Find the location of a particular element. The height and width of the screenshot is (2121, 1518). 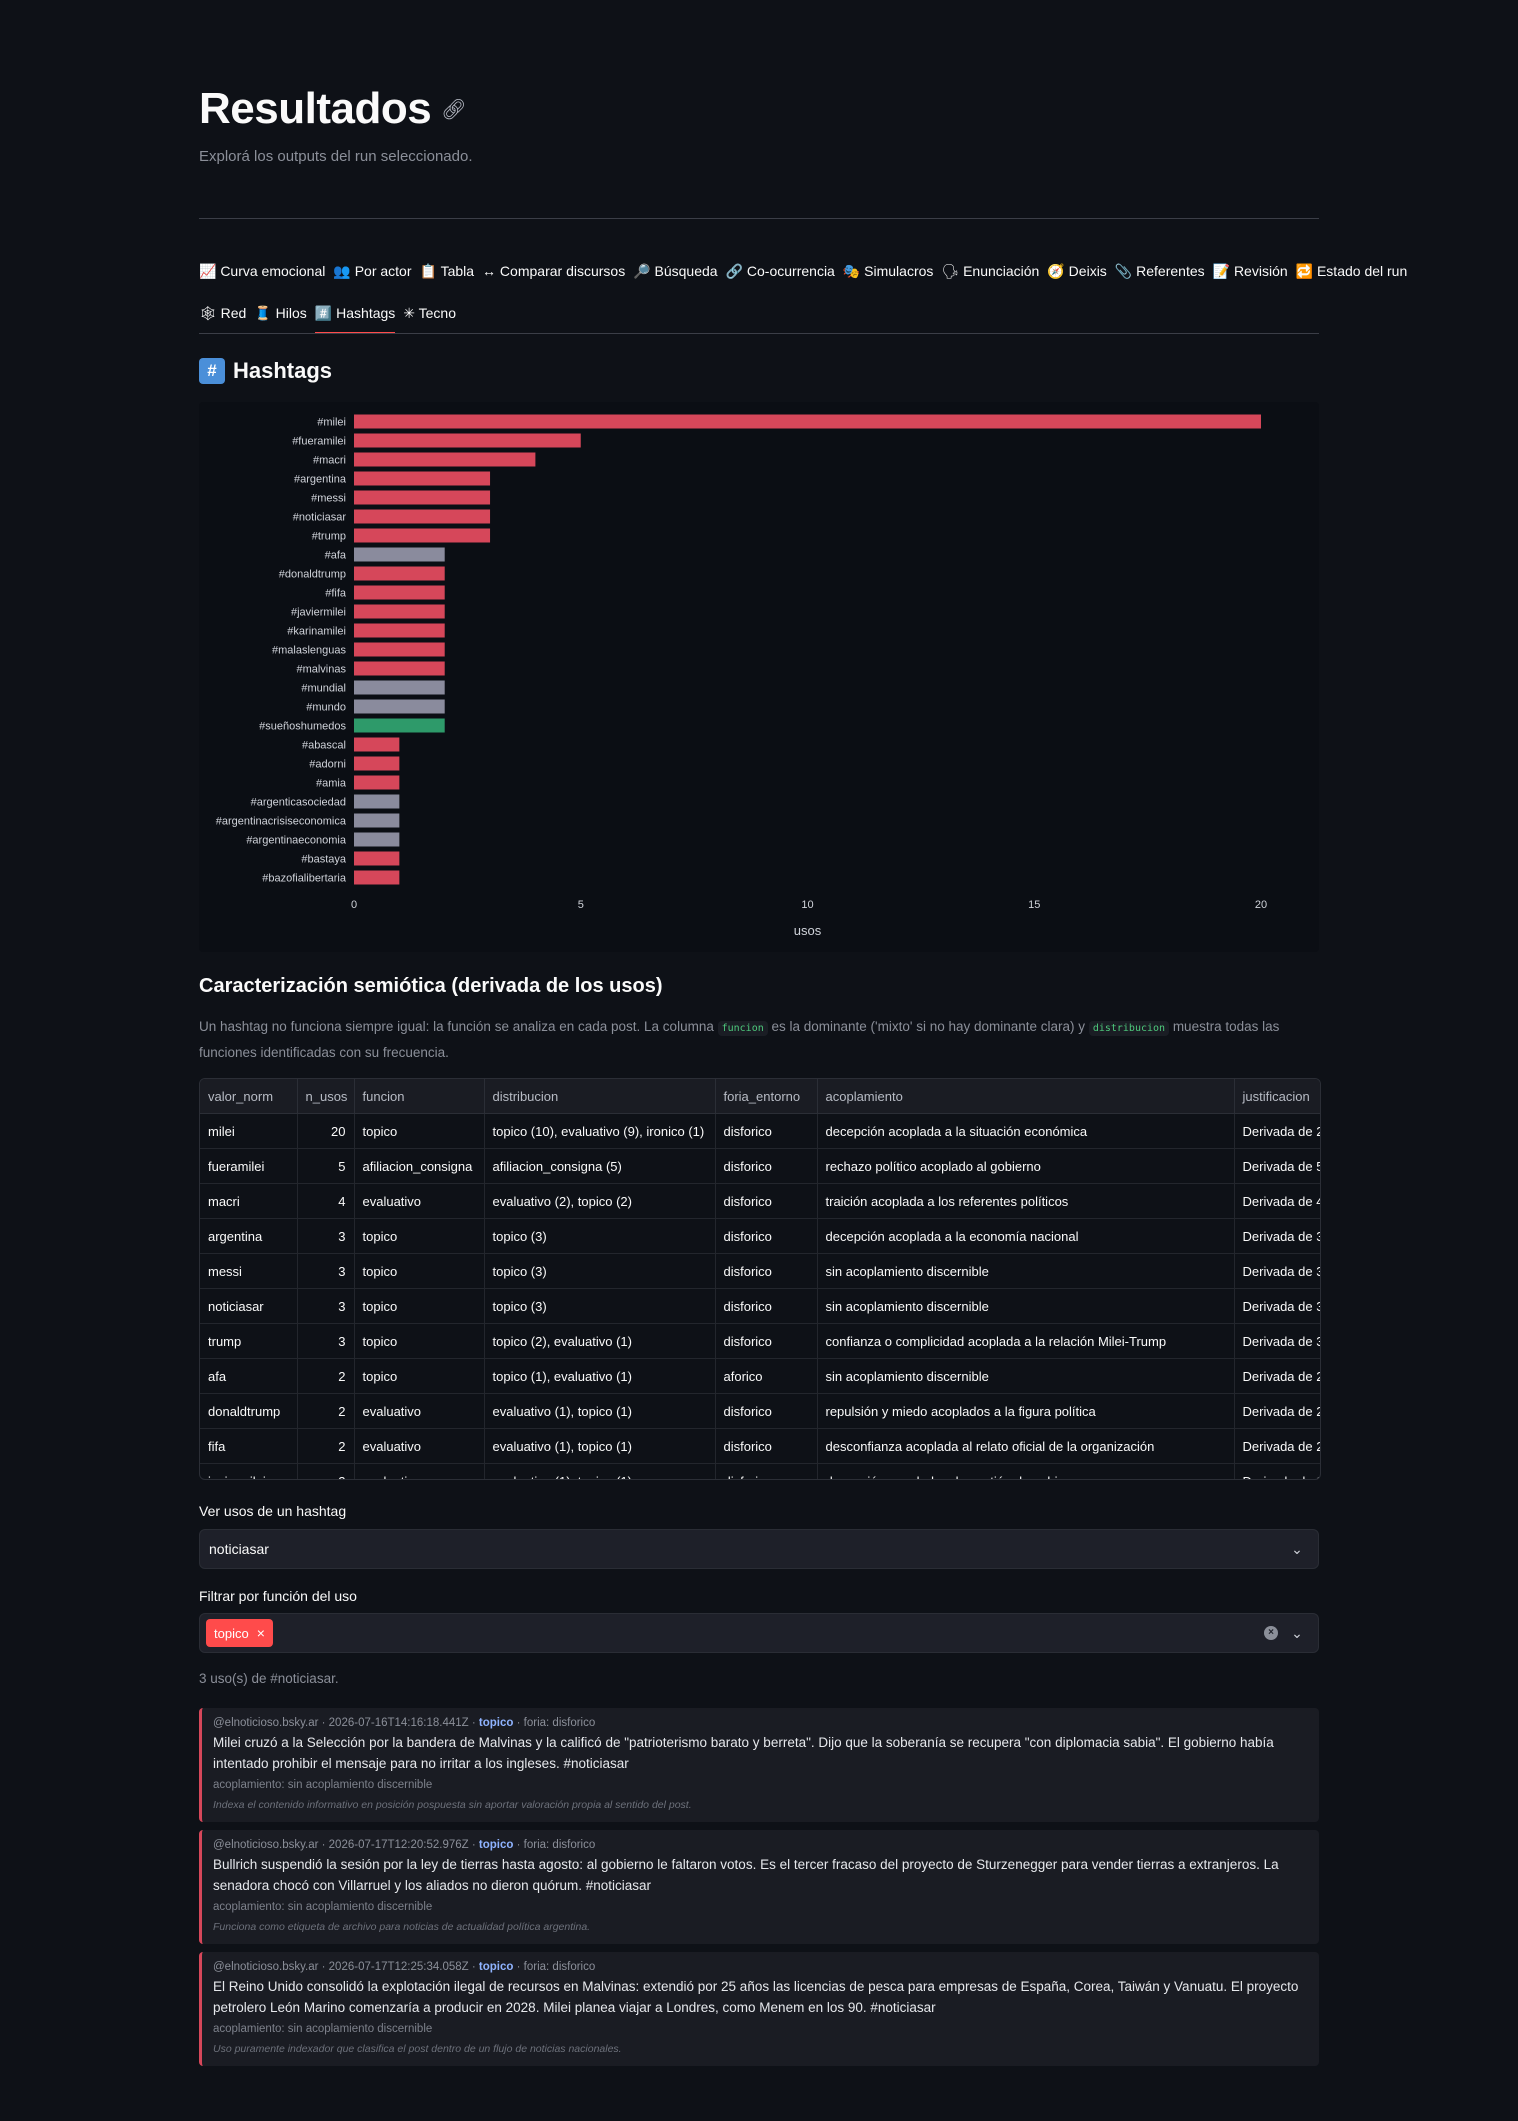

chevron-down-icon: ⌄ is located at coordinates (1297, 1632).